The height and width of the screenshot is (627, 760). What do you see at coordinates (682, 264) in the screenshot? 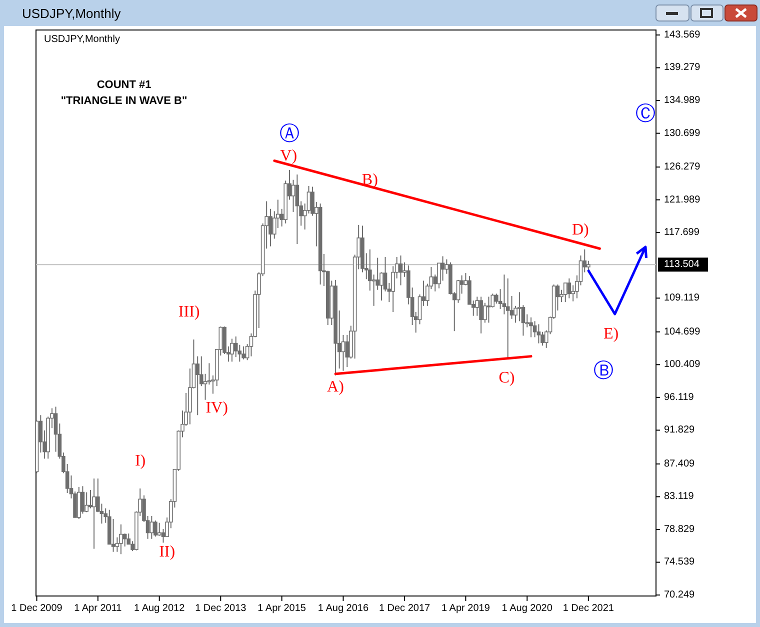
I see `ref-line-label: 113.504` at bounding box center [682, 264].